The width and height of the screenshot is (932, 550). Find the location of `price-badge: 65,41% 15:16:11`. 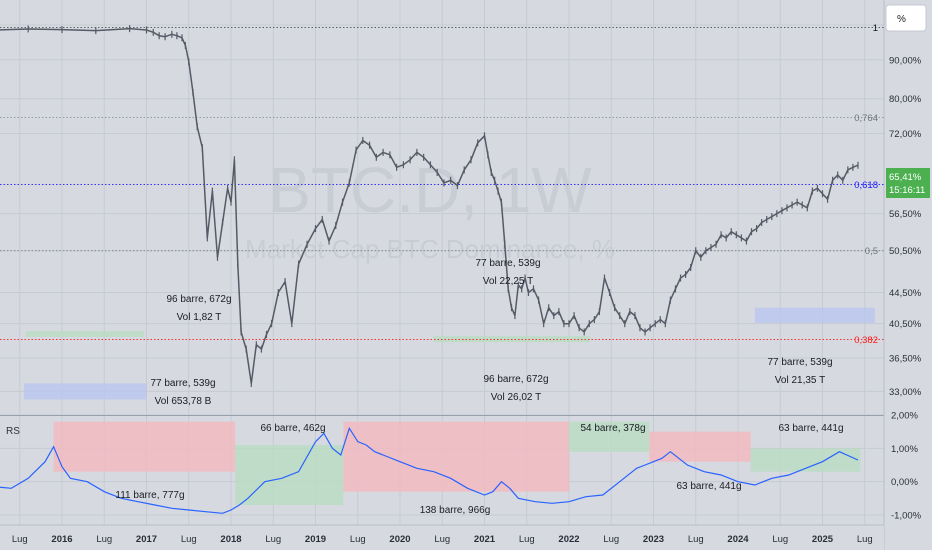

price-badge: 65,41% 15:16:11 is located at coordinates (908, 183).